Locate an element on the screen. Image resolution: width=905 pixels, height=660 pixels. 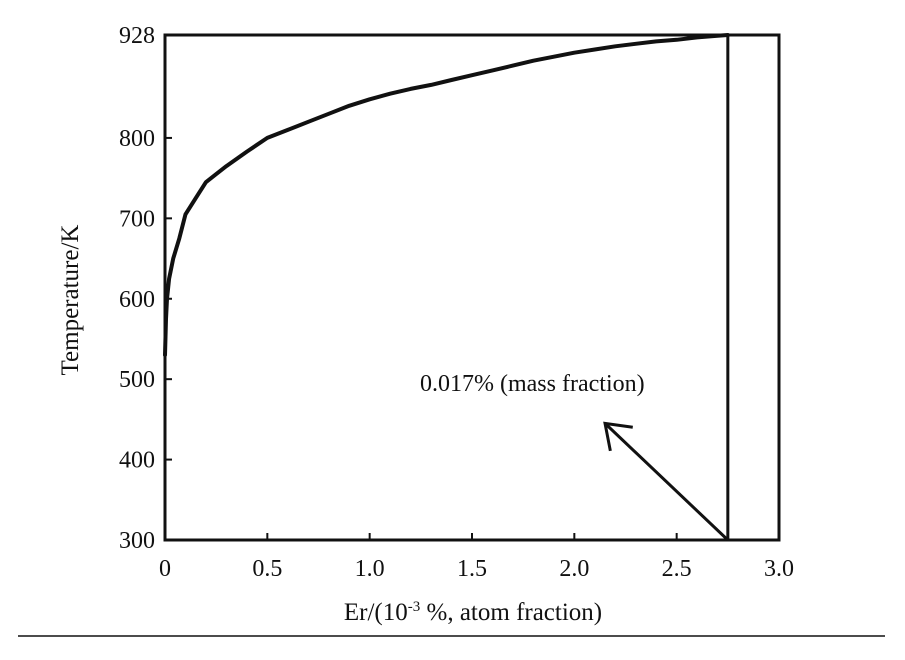
y-tick-label: 928 is located at coordinates (137, 36).